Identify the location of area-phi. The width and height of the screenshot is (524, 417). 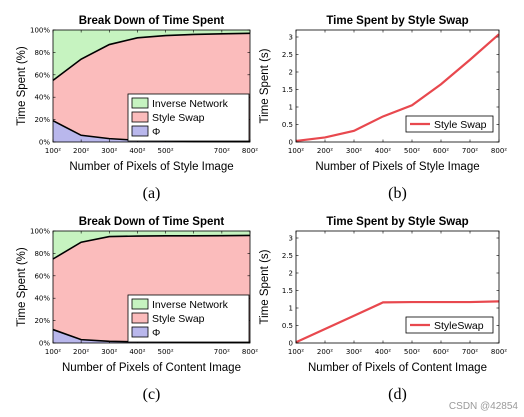
(151, 131).